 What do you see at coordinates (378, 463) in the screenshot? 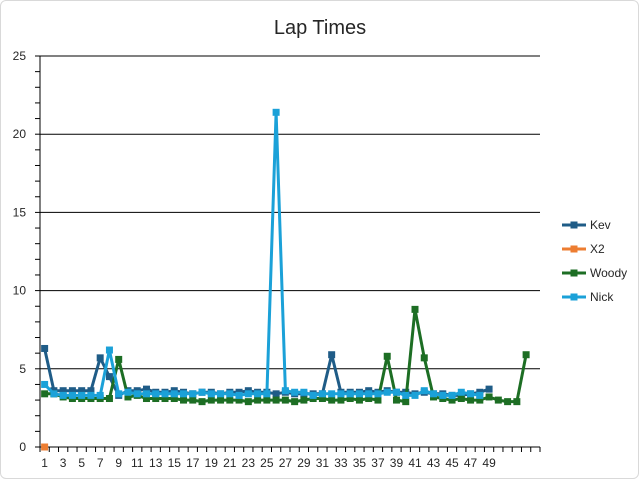
I see `x-tick-label: 37` at bounding box center [378, 463].